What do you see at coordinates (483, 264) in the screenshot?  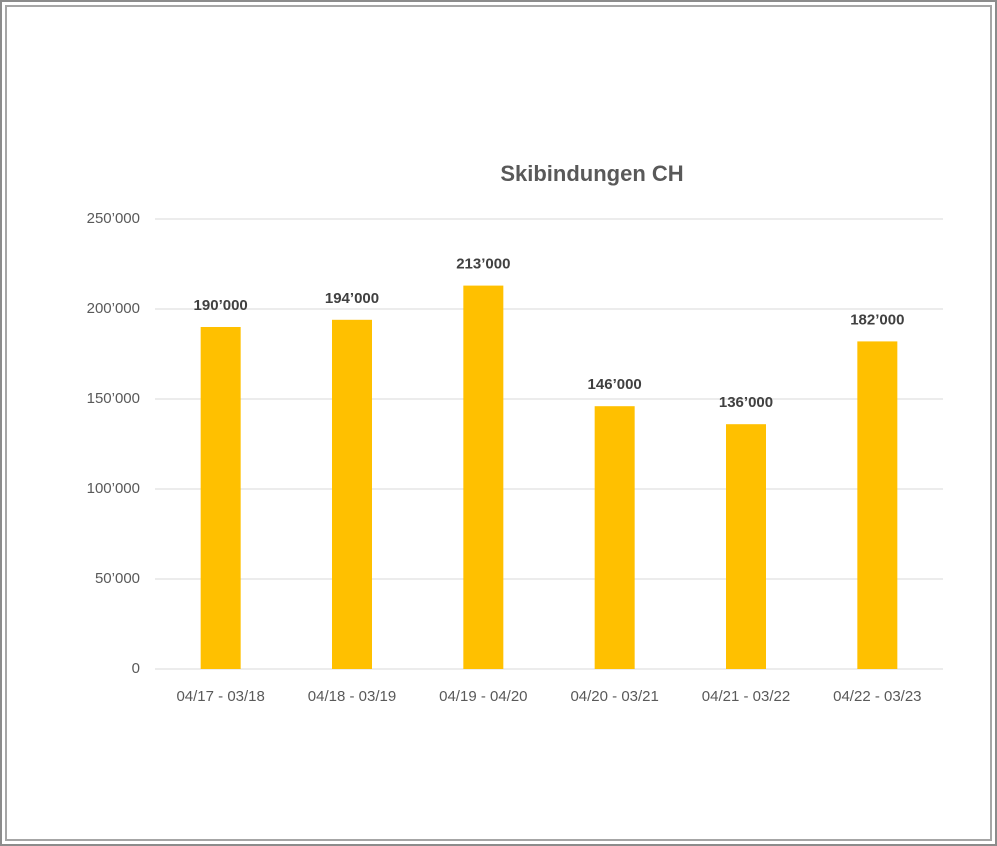 I see `value-label: 213’000` at bounding box center [483, 264].